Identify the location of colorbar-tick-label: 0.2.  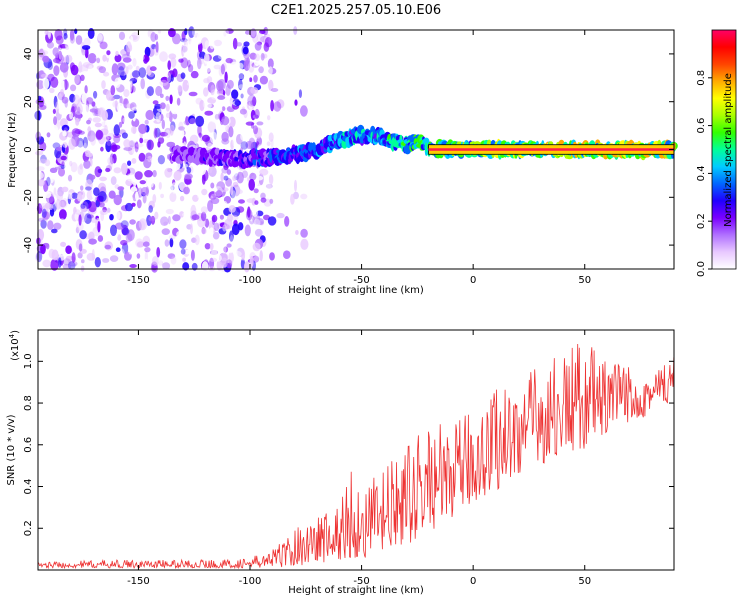
(701, 221).